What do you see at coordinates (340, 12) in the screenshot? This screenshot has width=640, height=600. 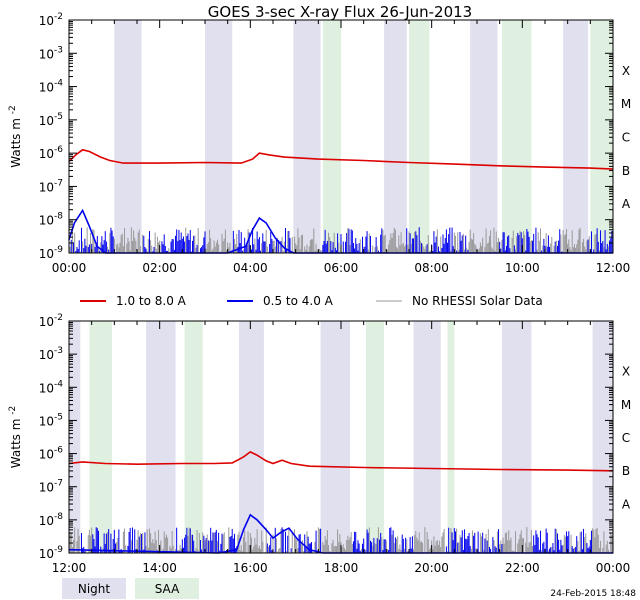 I see `chart-title: GOES 3-sec X-ray Flux 26-Jun-2013` at bounding box center [340, 12].